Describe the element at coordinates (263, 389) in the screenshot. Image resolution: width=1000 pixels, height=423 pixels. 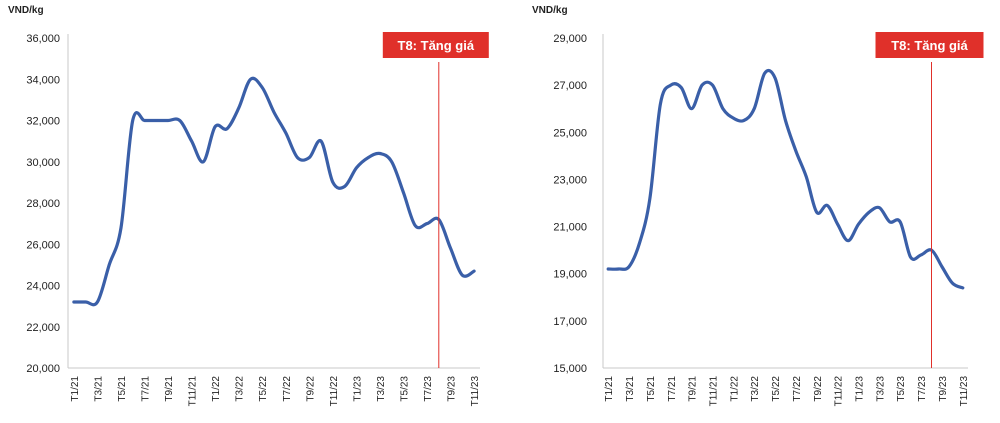
I see `x-tick-label: T5/22` at that location.